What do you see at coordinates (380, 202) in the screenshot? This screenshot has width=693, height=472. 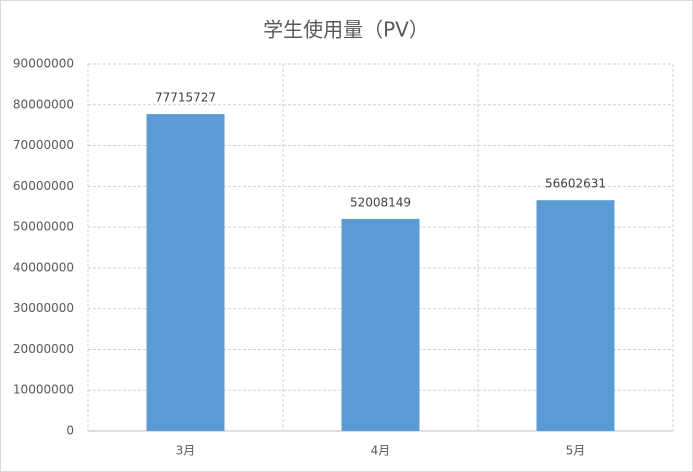 I see `data-label: 52008149` at bounding box center [380, 202].